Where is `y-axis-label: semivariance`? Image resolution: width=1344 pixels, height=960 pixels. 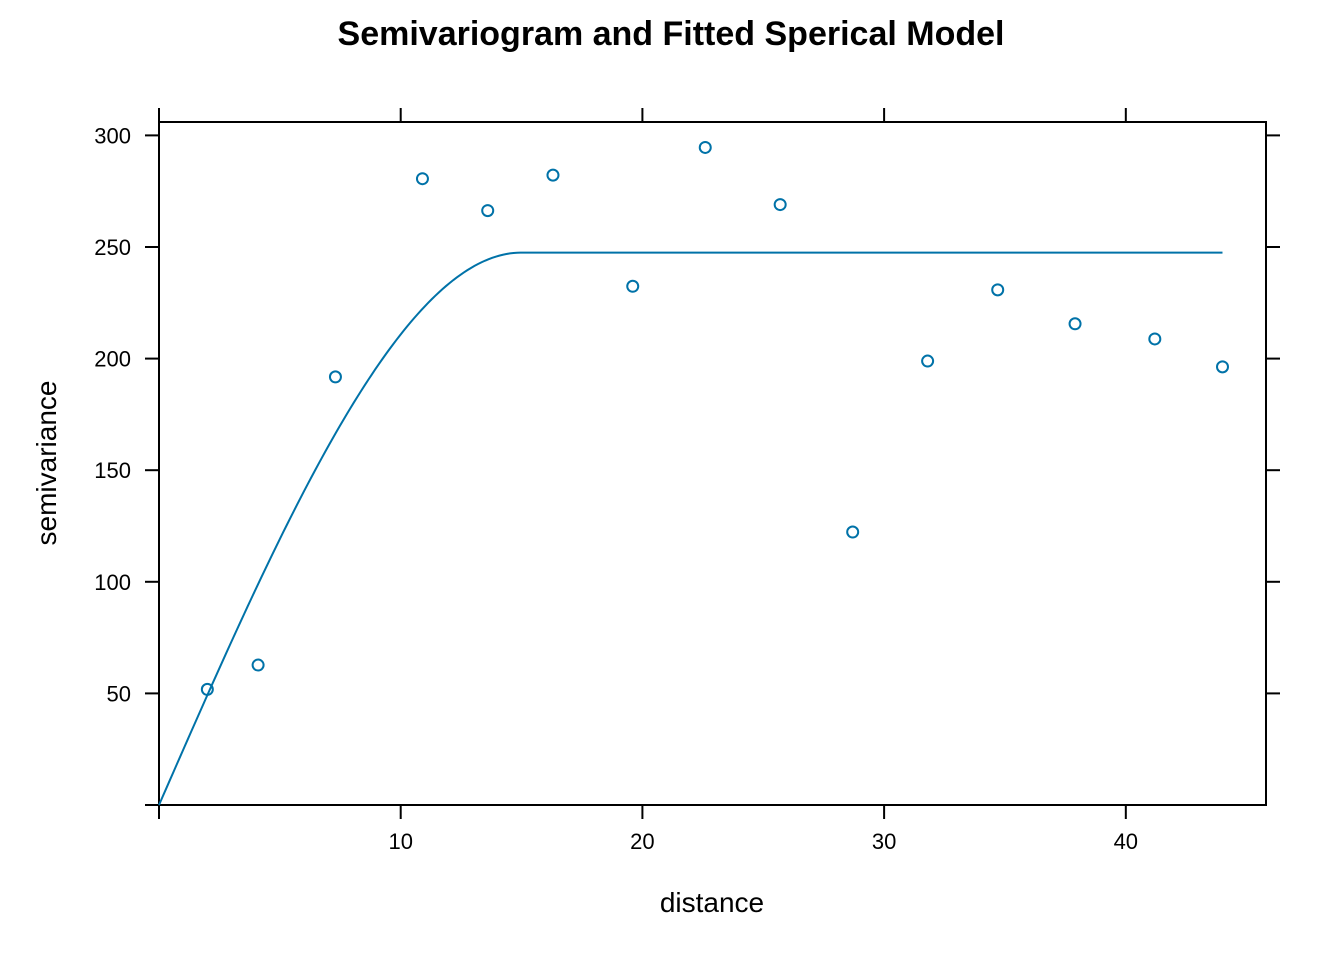 y-axis-label: semivariance is located at coordinates (46, 463).